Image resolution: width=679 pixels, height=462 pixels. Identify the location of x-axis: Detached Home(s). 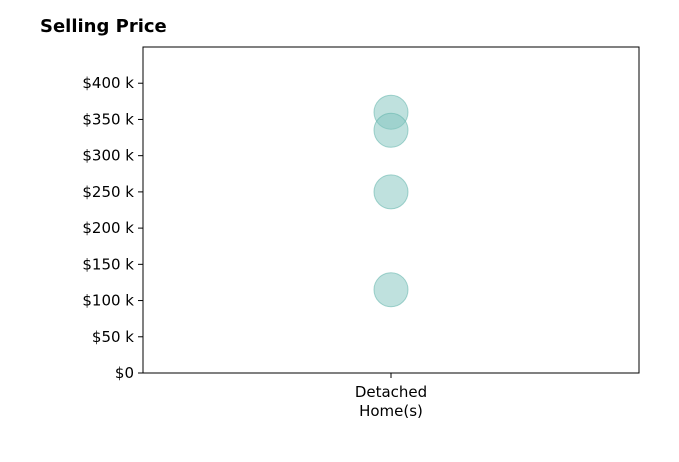
(391, 396).